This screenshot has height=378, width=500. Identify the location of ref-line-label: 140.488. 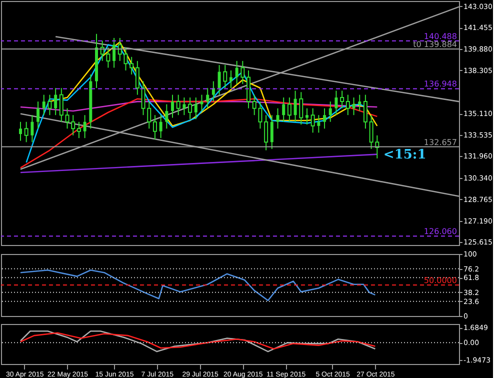
(440, 36).